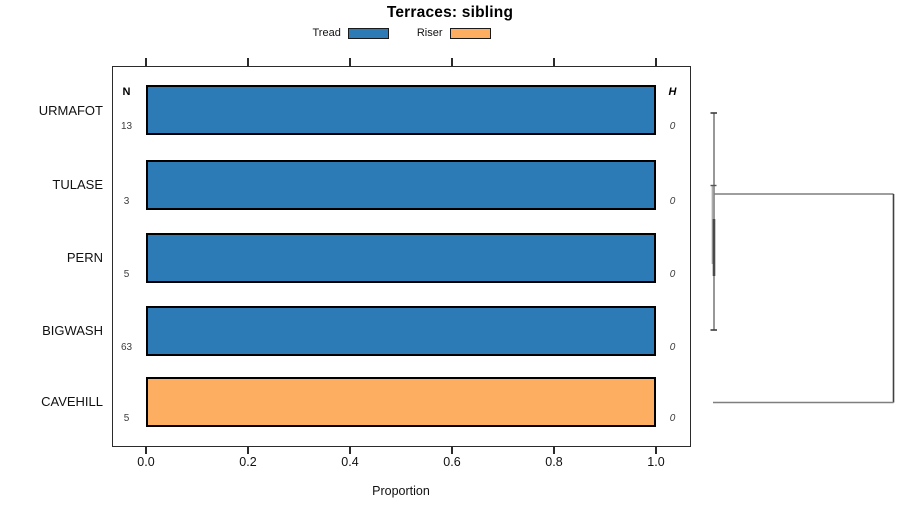 The image size is (900, 520). What do you see at coordinates (146, 462) in the screenshot?
I see `x-tick-label: 0.0` at bounding box center [146, 462].